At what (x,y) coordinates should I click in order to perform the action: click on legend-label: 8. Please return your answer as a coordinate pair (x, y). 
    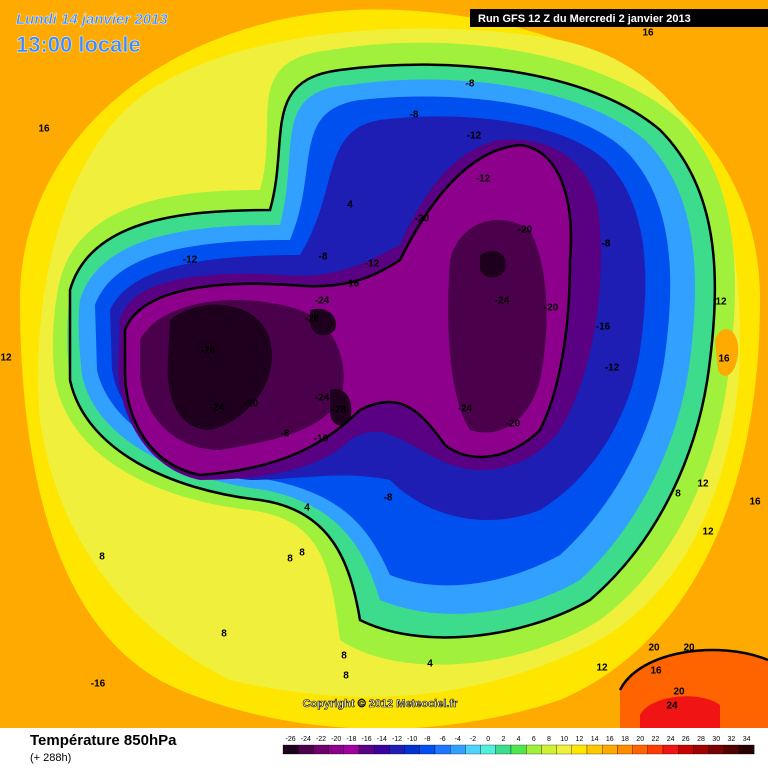
    Looking at the image, I should click on (549, 739).